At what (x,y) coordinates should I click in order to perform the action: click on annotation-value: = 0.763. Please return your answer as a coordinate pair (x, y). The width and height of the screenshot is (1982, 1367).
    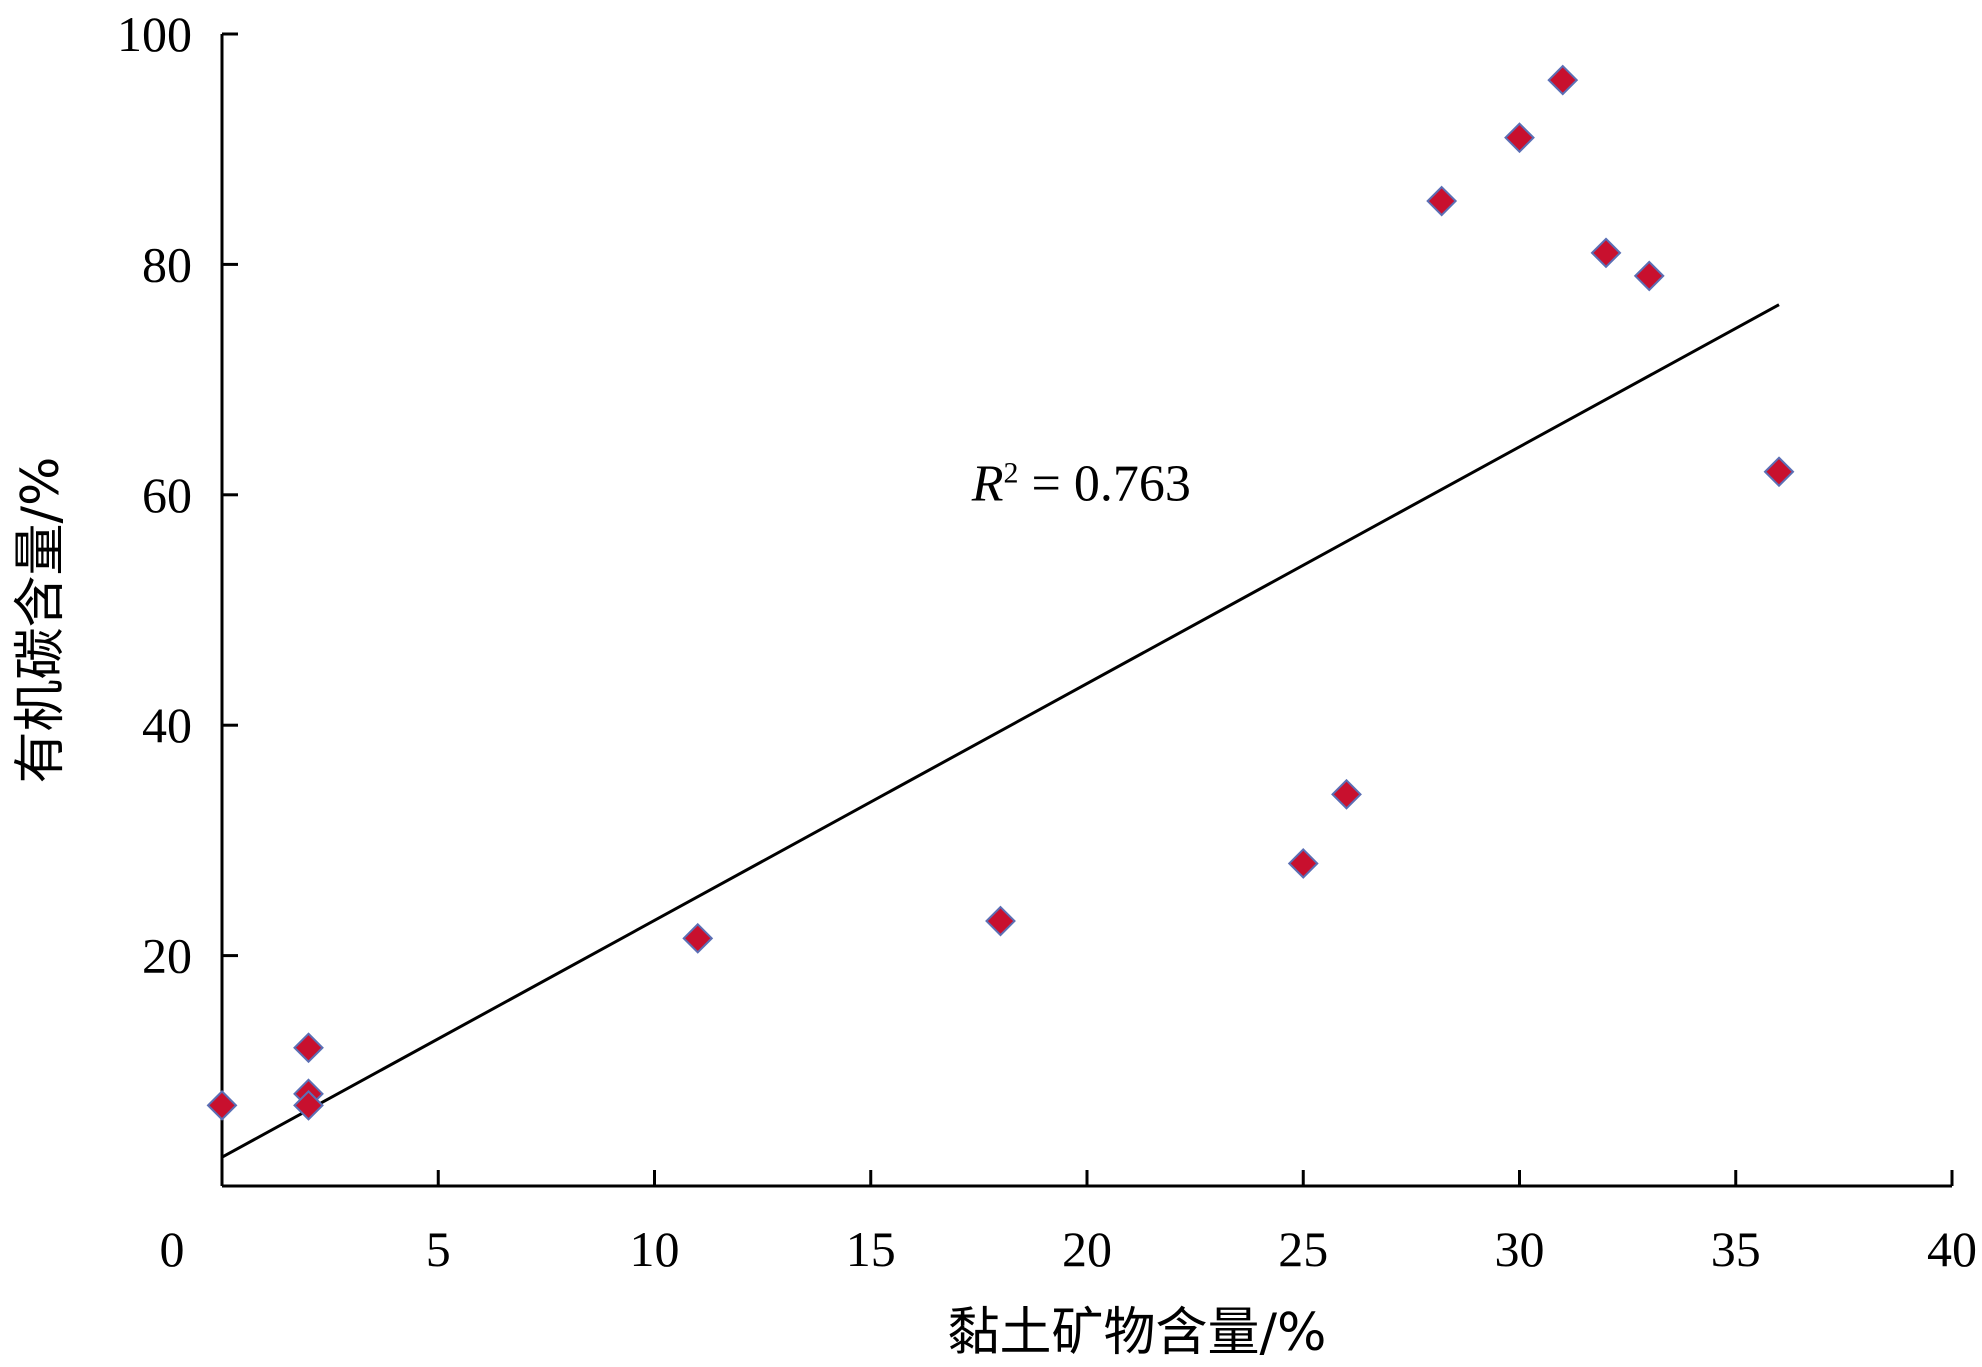
    Looking at the image, I should click on (1105, 484).